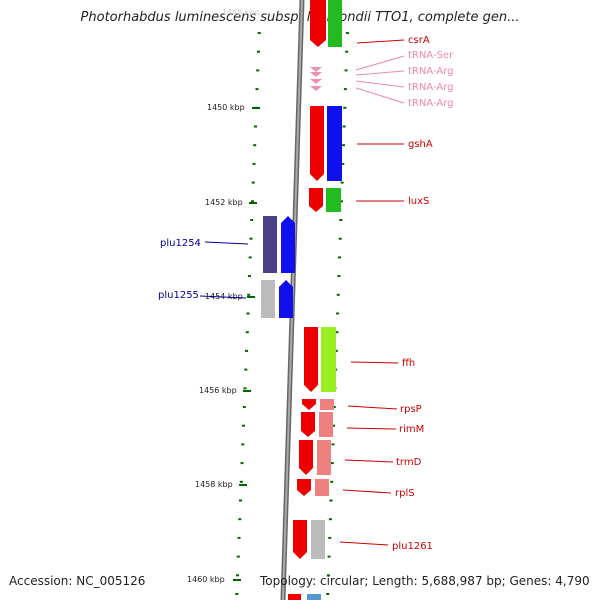 This screenshot has width=600, height=600. I want to click on gene-label-csrA: csrA, so click(419, 40).